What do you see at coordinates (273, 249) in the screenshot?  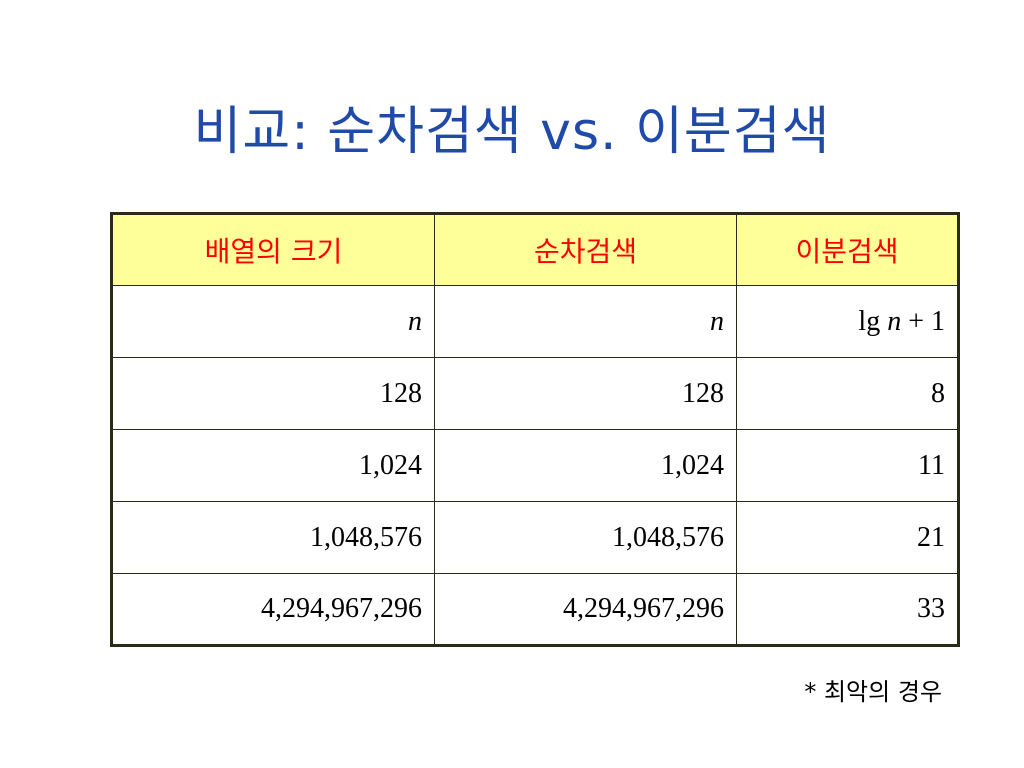 I see `header-array-size: 배열의 크기` at bounding box center [273, 249].